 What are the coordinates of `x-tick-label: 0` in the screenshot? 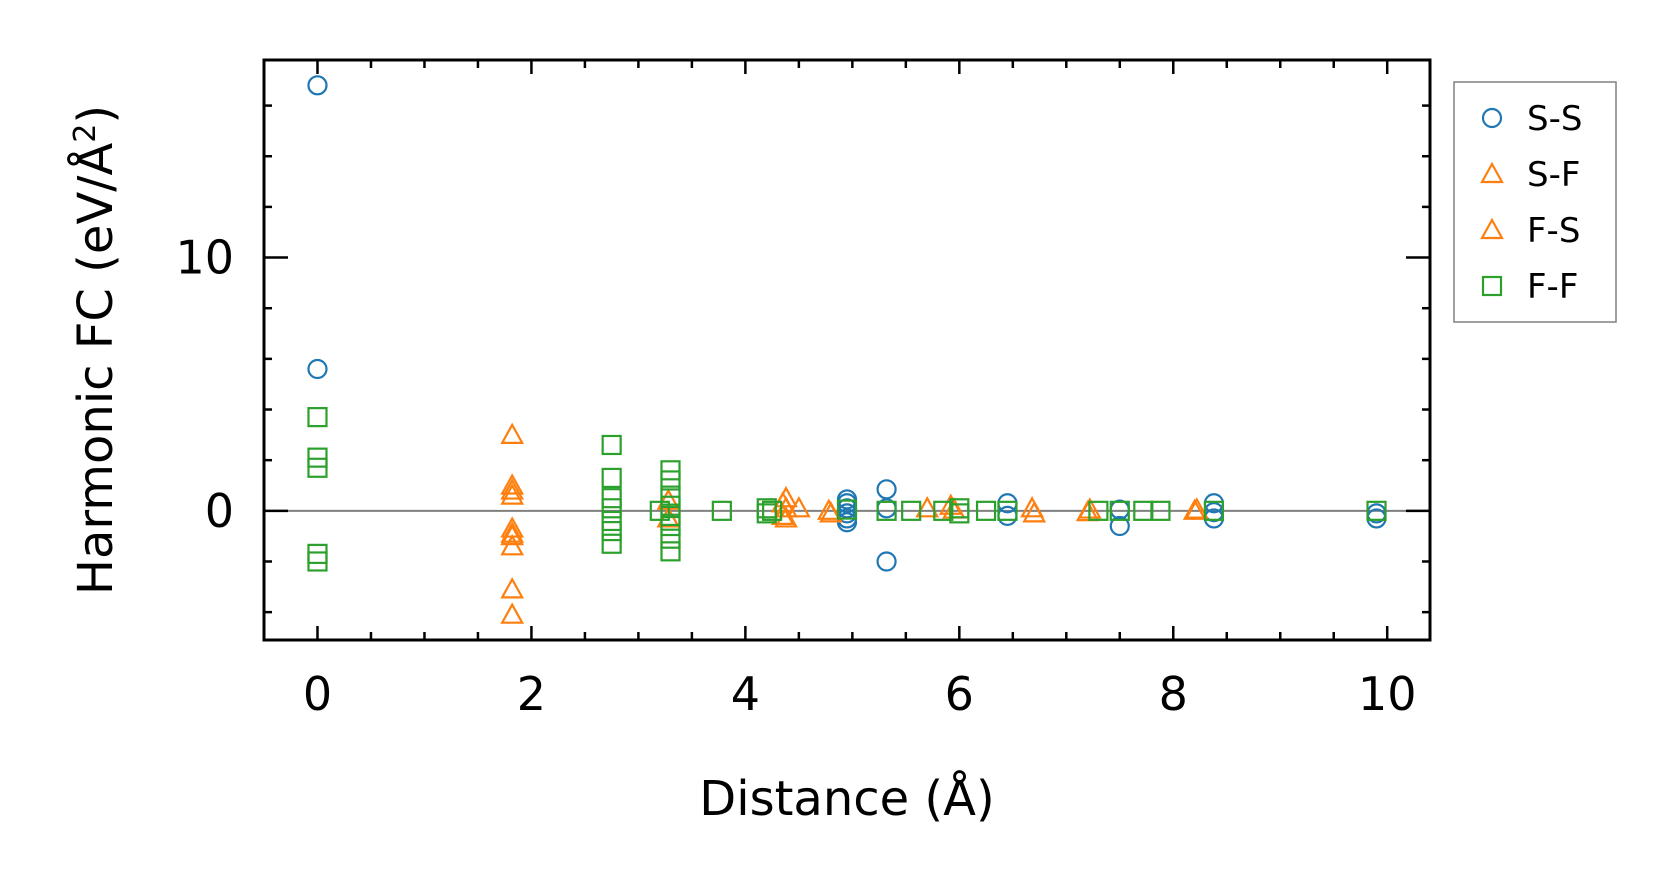 It's located at (317, 694).